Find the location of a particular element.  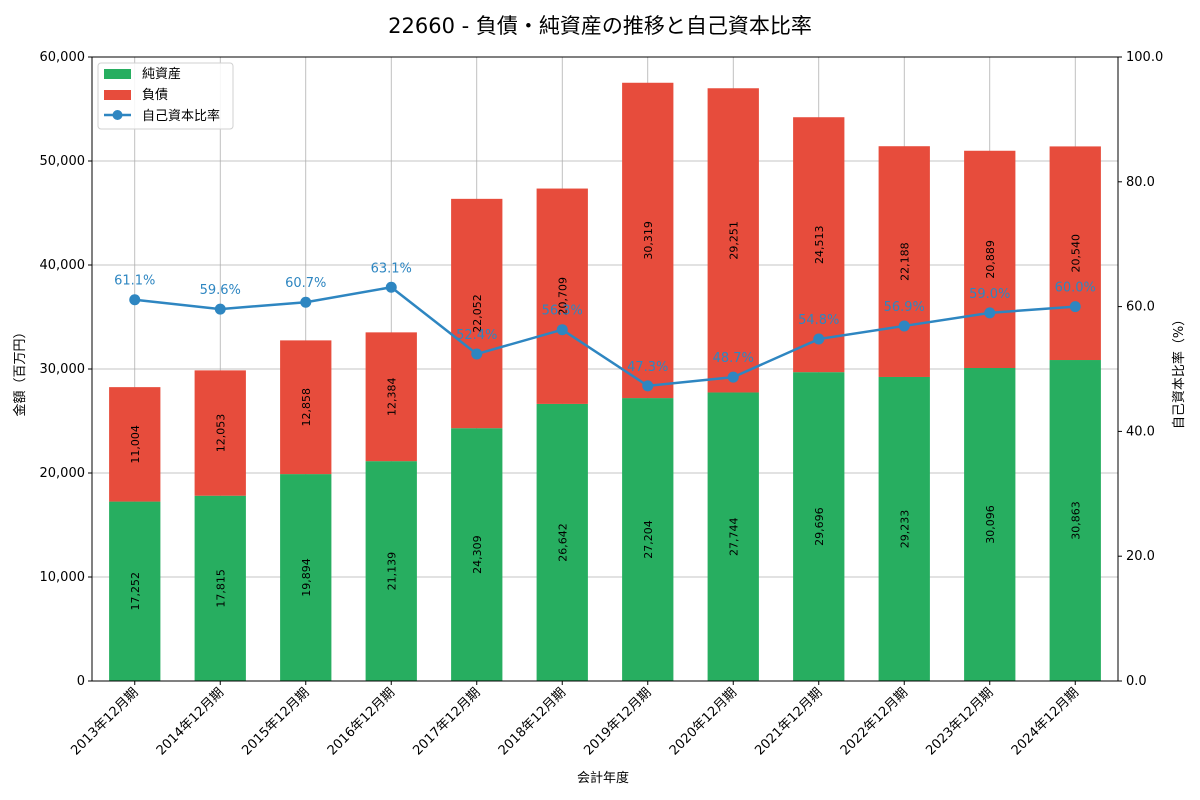

bar-label-liabilities: 24,513 is located at coordinates (819, 244).